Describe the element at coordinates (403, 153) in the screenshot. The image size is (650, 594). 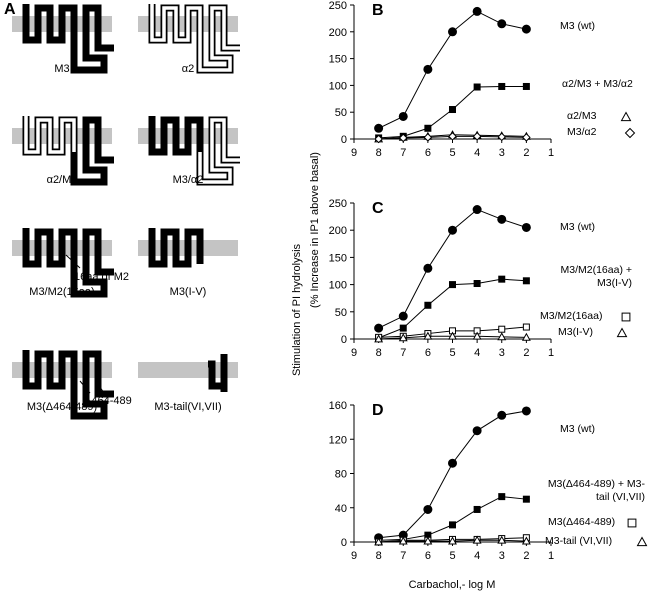
I see `x-tick-label: 7` at that location.